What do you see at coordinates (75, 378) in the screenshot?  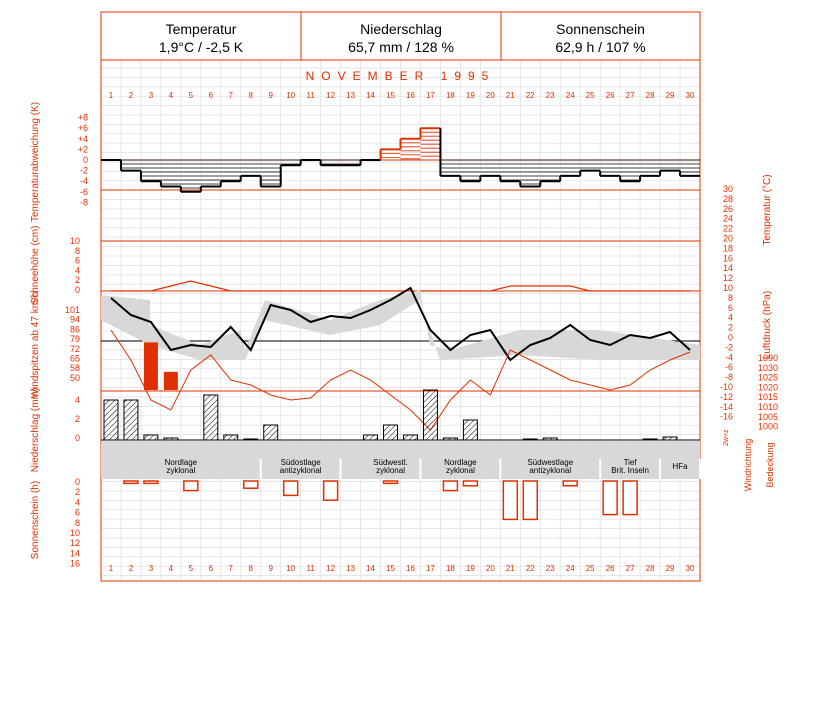 I see `wind-tick: 50` at bounding box center [75, 378].